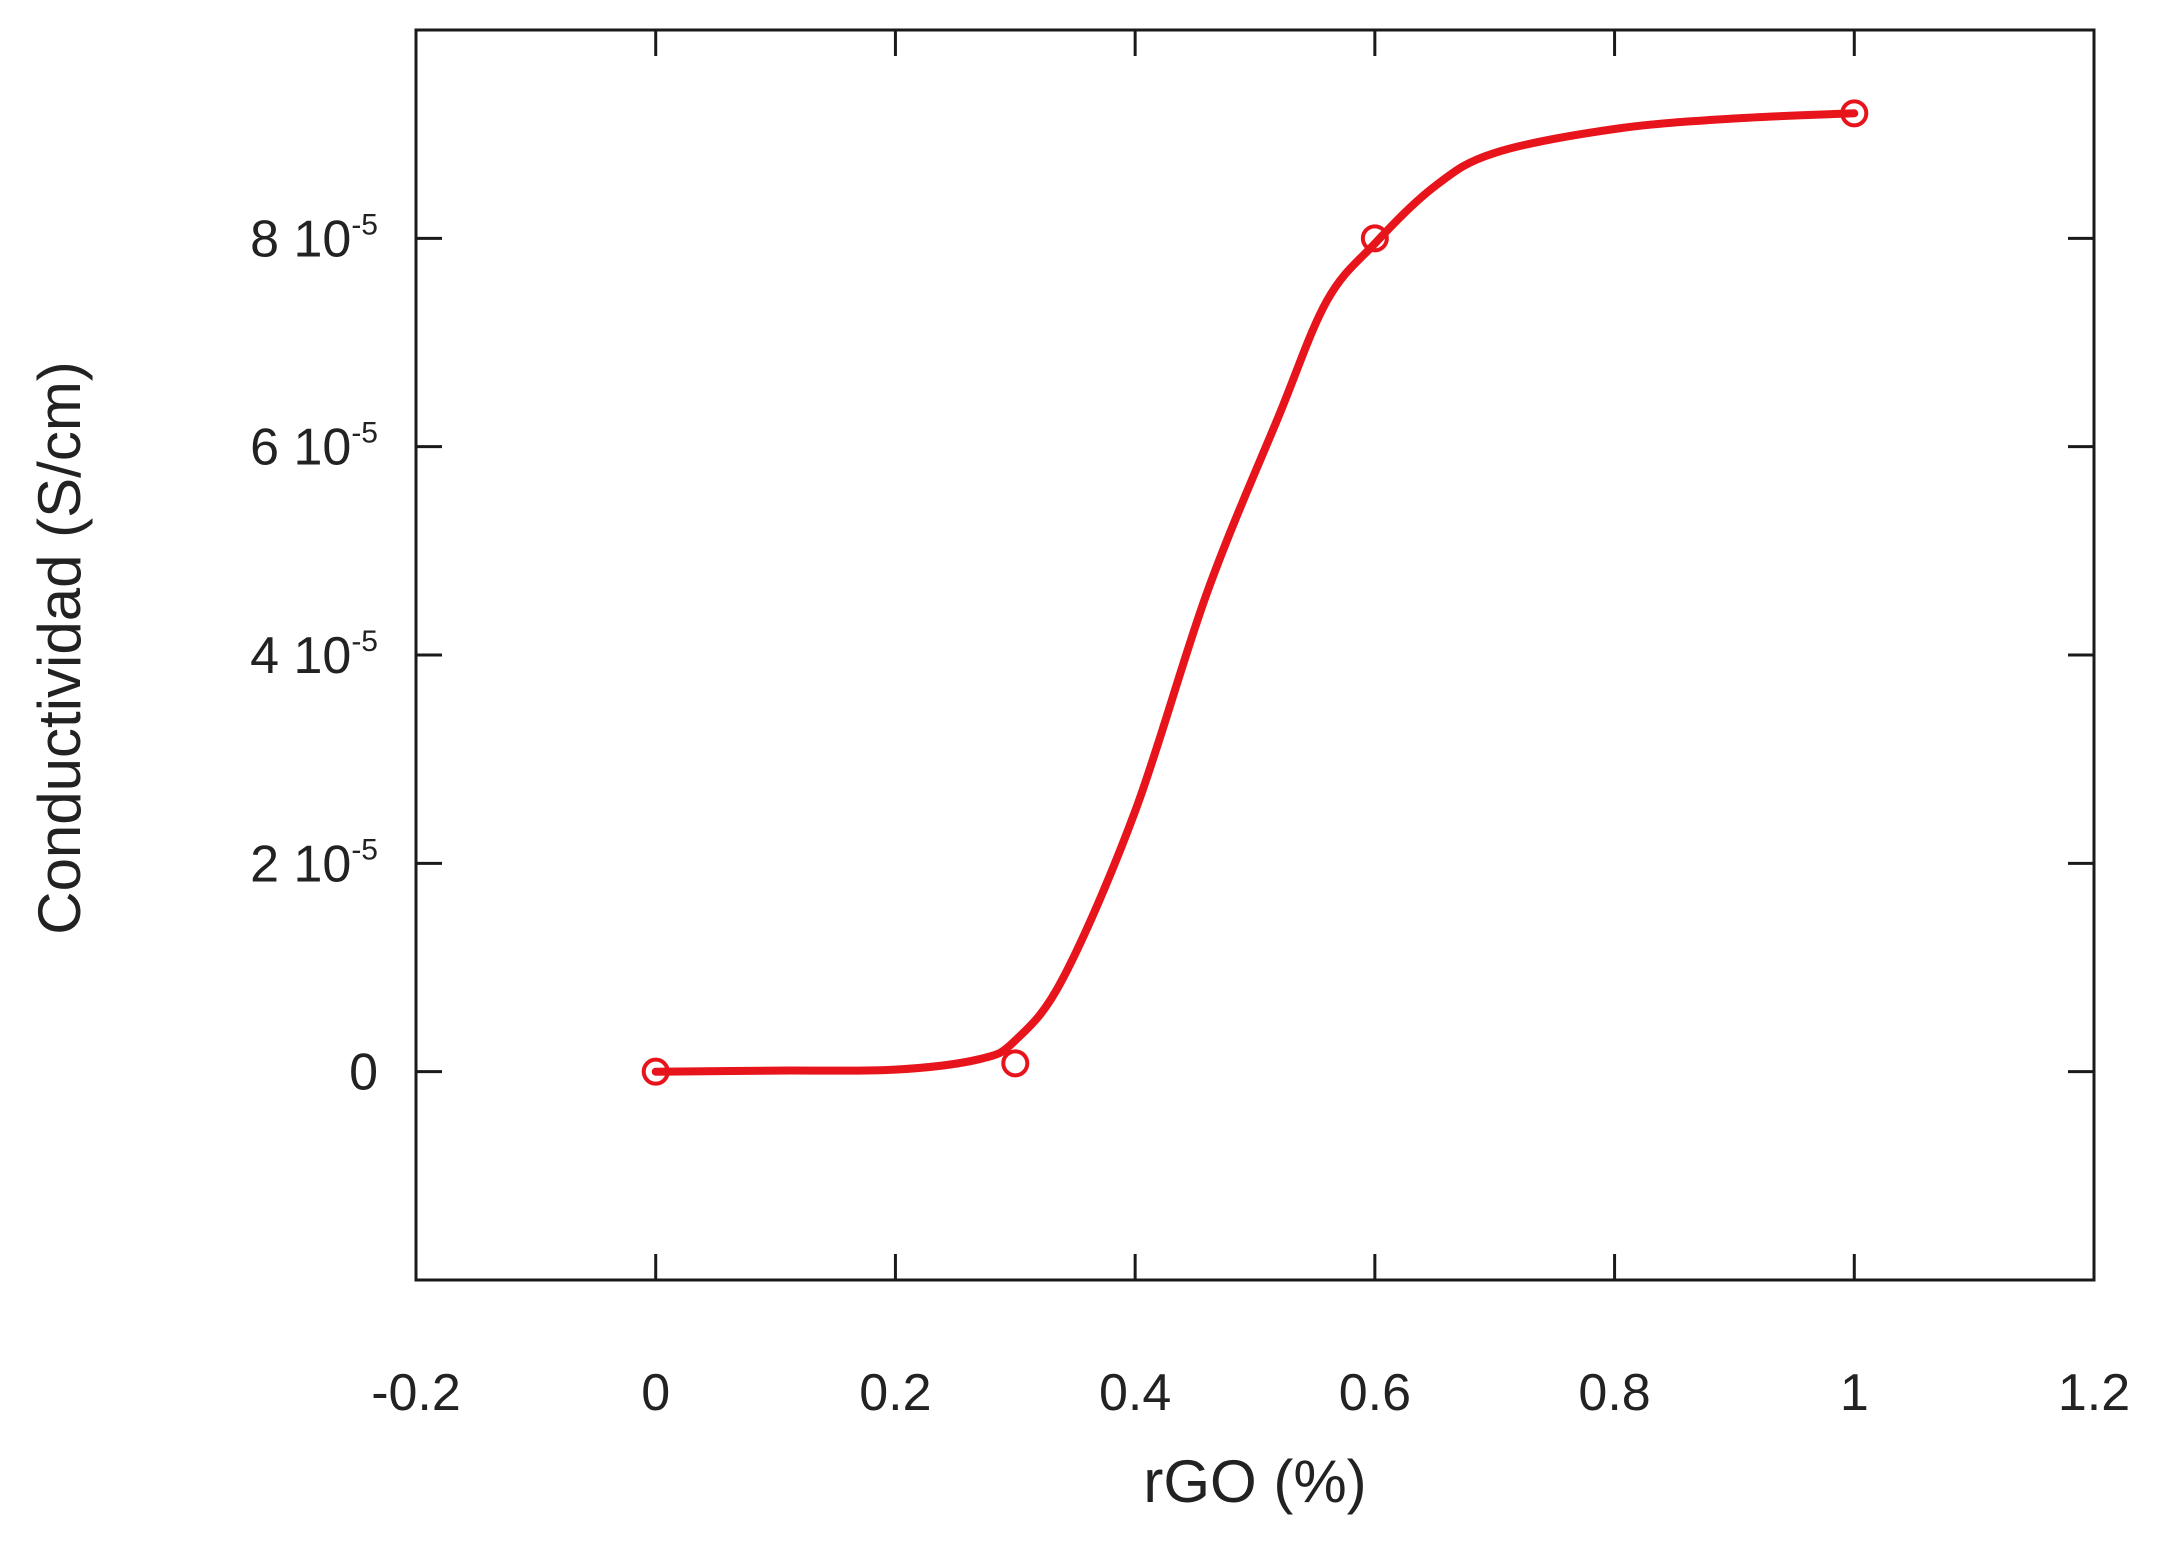  What do you see at coordinates (59, 648) in the screenshot?
I see `y-axis-label: Conductividad (S/cm)` at bounding box center [59, 648].